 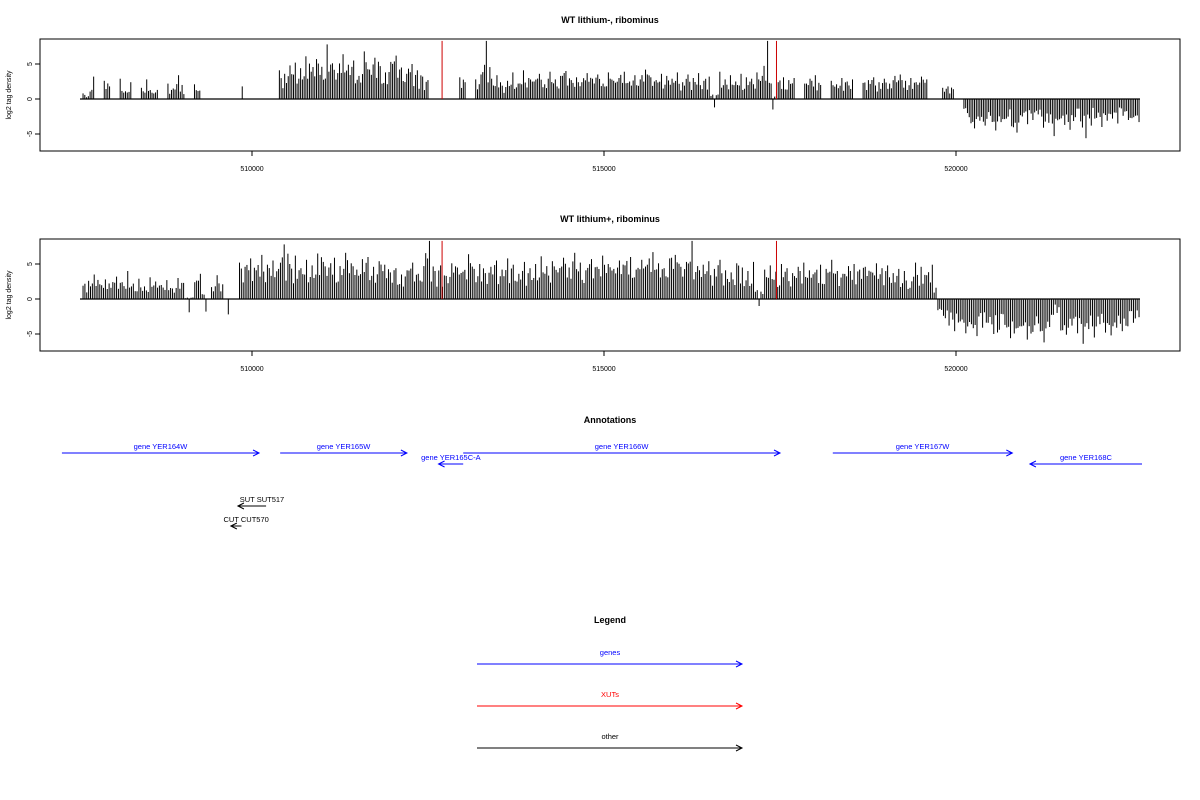 What do you see at coordinates (610, 742) in the screenshot?
I see `legend-item: other` at bounding box center [610, 742].